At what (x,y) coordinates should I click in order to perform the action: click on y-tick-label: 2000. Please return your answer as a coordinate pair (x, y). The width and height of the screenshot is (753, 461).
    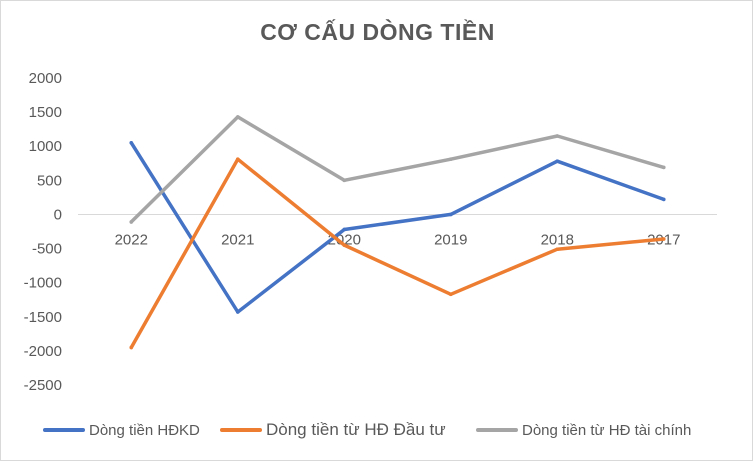
    Looking at the image, I should click on (45, 78).